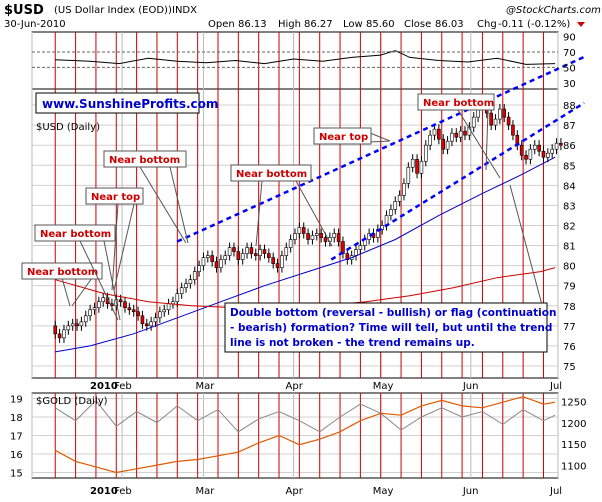  What do you see at coordinates (569, 226) in the screenshot?
I see `price-y-tick: 82` at bounding box center [569, 226].